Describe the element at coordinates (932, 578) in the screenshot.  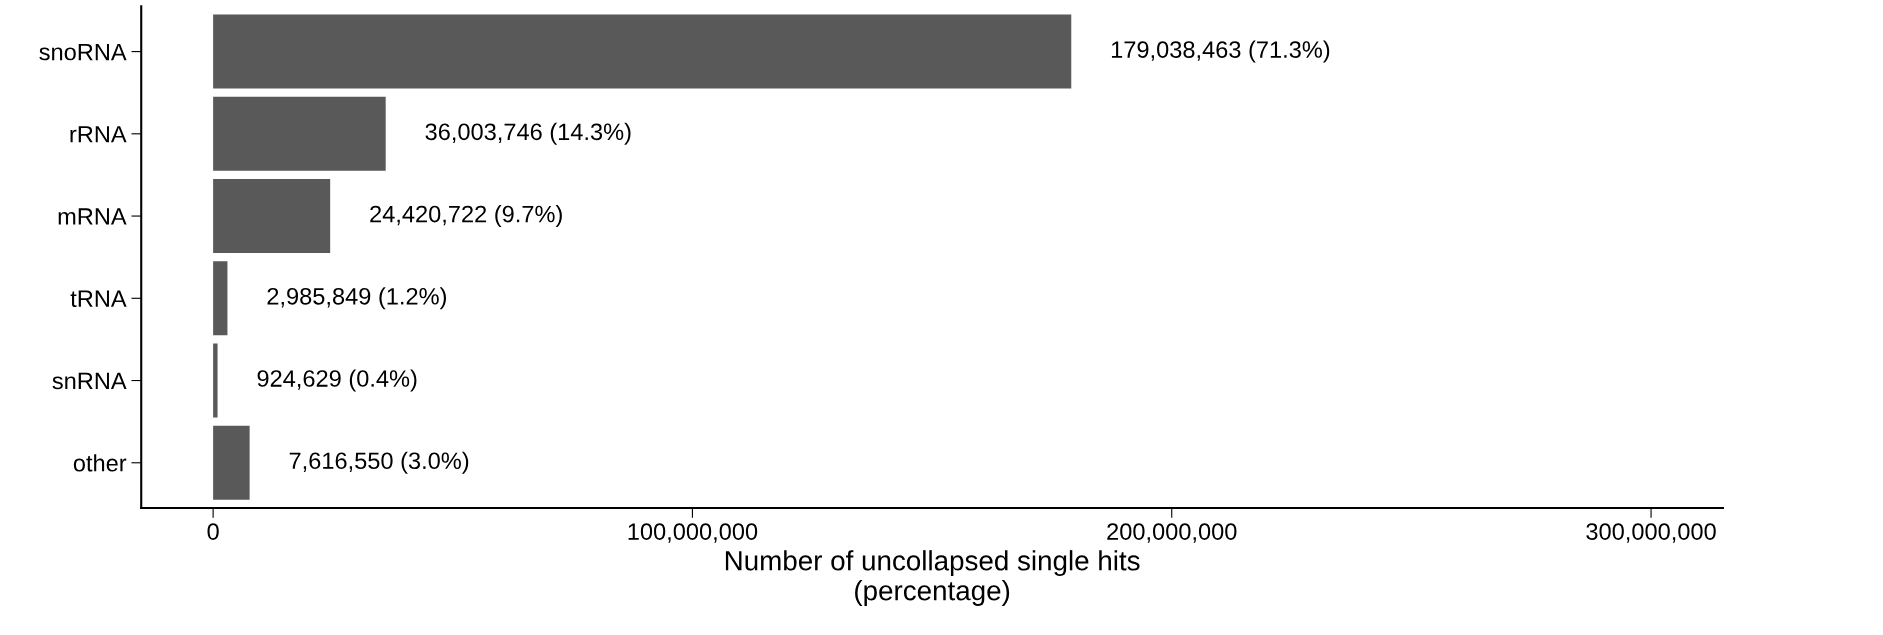
I see `x-axis-title: Number of uncollapsed single hits (percentage)` at that location.